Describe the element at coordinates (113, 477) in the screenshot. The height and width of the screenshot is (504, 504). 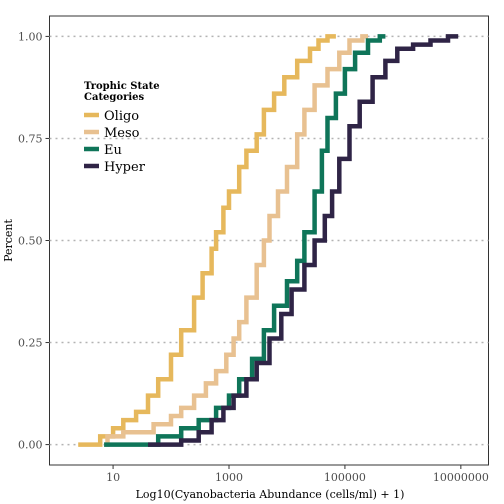
I see `x-tick-label: 10` at that location.